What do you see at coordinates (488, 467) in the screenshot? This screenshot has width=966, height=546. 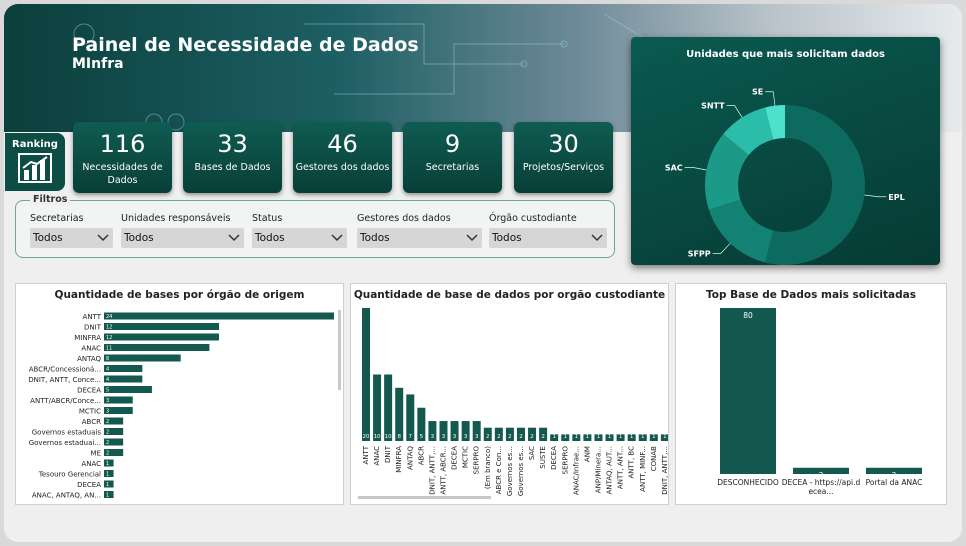 I see `category-label: (Em branco)` at bounding box center [488, 467].